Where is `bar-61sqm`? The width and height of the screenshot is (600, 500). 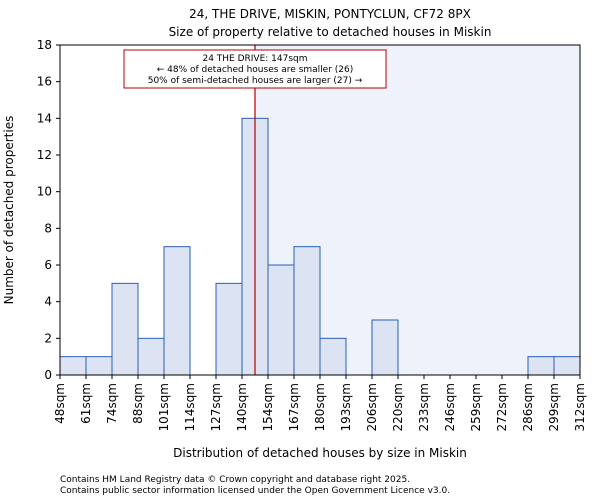
bar-61sqm is located at coordinates (99, 366).